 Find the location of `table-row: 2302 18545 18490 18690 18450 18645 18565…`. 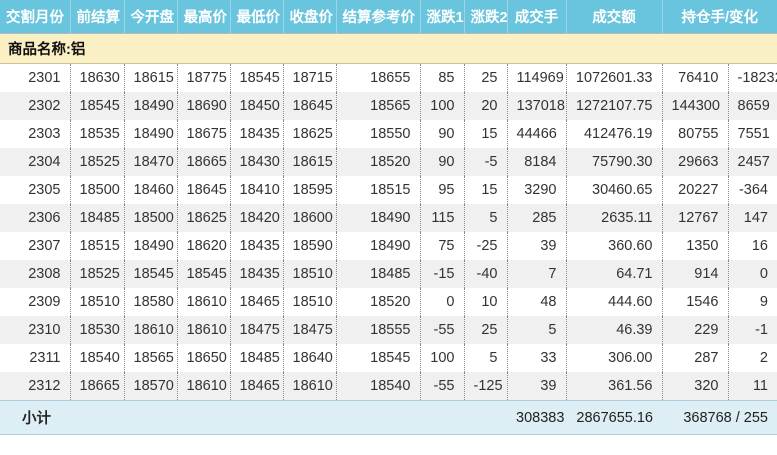

table-row: 2302 18545 18490 18690 18450 18645 18565… is located at coordinates (388, 106).